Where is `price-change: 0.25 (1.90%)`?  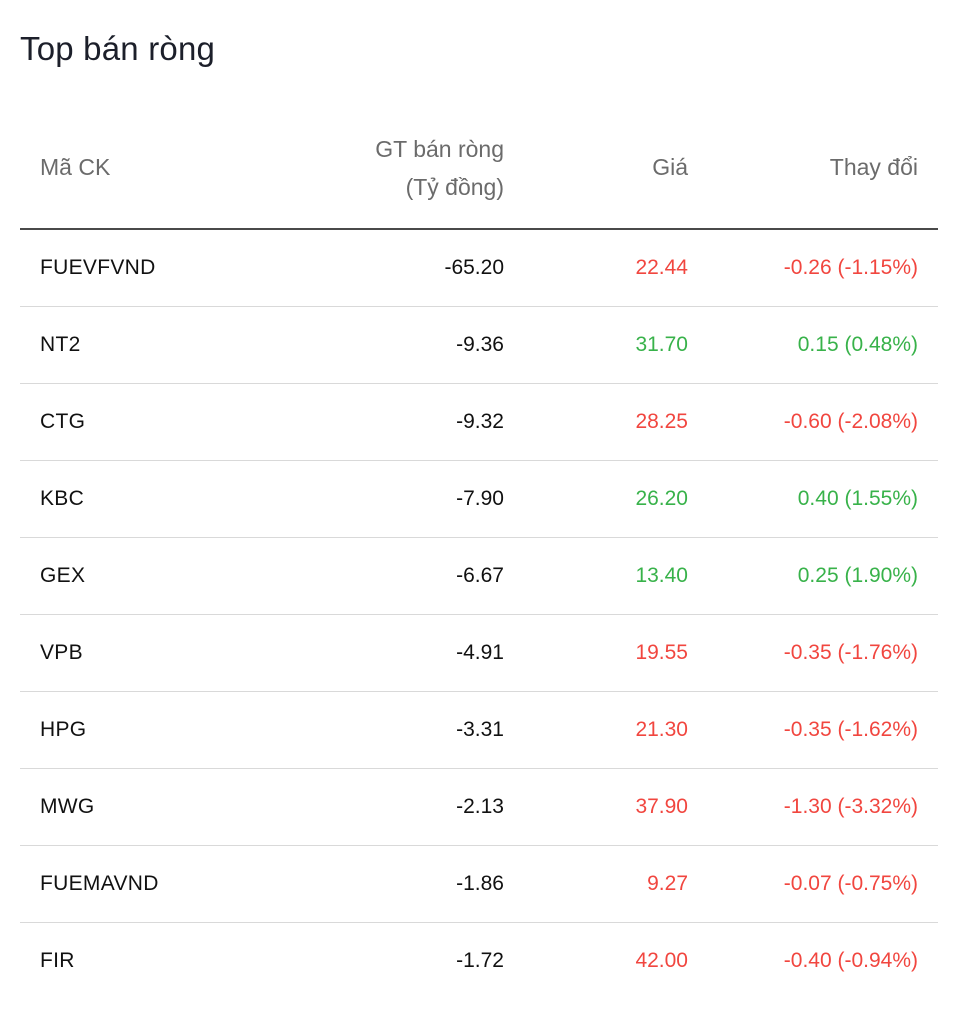 price-change: 0.25 (1.90%) is located at coordinates (857, 575).